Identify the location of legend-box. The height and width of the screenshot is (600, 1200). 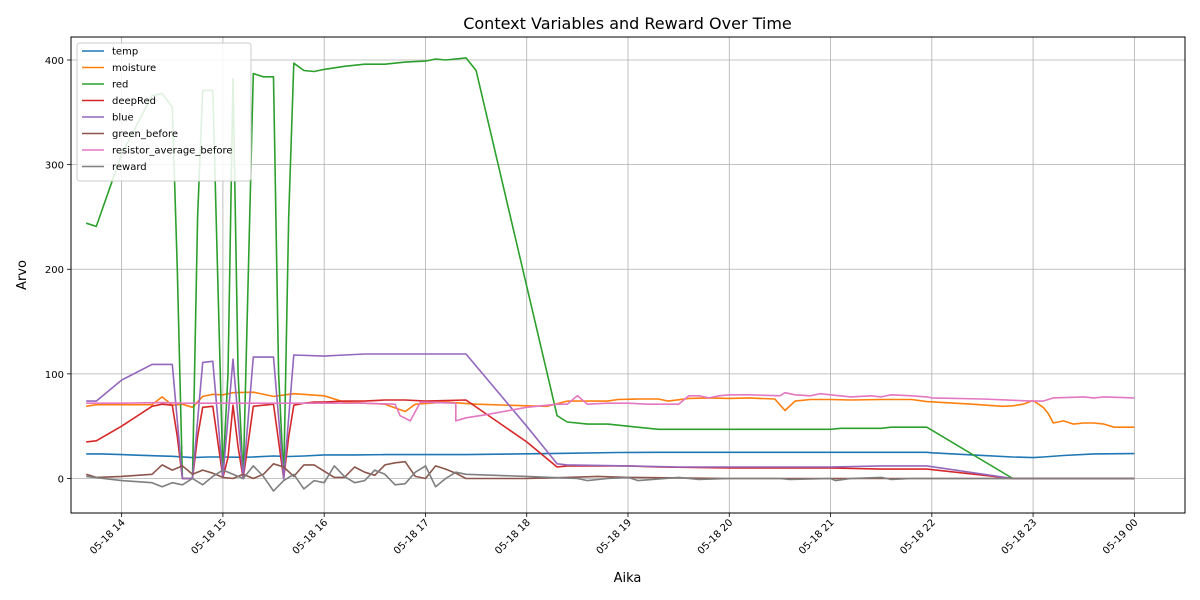
(164, 112).